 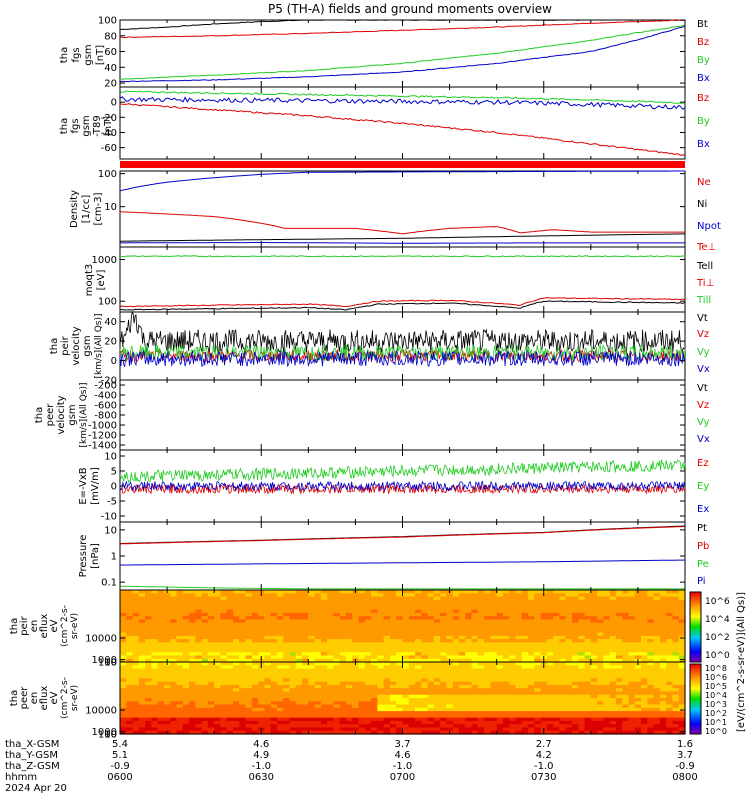 I want to click on series-ne-line, so click(x=402, y=223).